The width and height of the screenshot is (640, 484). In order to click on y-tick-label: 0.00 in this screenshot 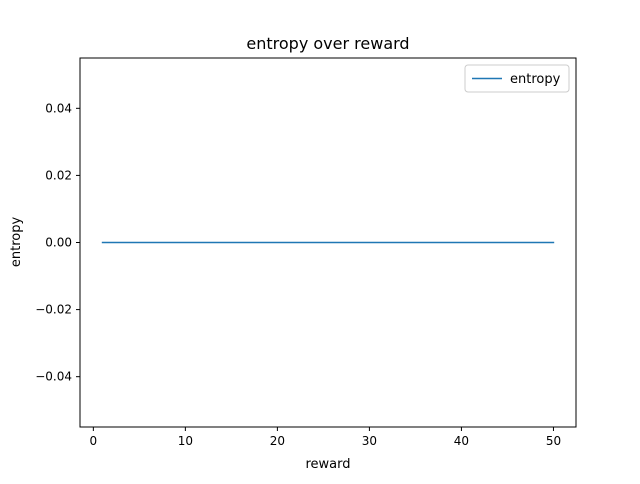, I will do `click(58, 243)`.